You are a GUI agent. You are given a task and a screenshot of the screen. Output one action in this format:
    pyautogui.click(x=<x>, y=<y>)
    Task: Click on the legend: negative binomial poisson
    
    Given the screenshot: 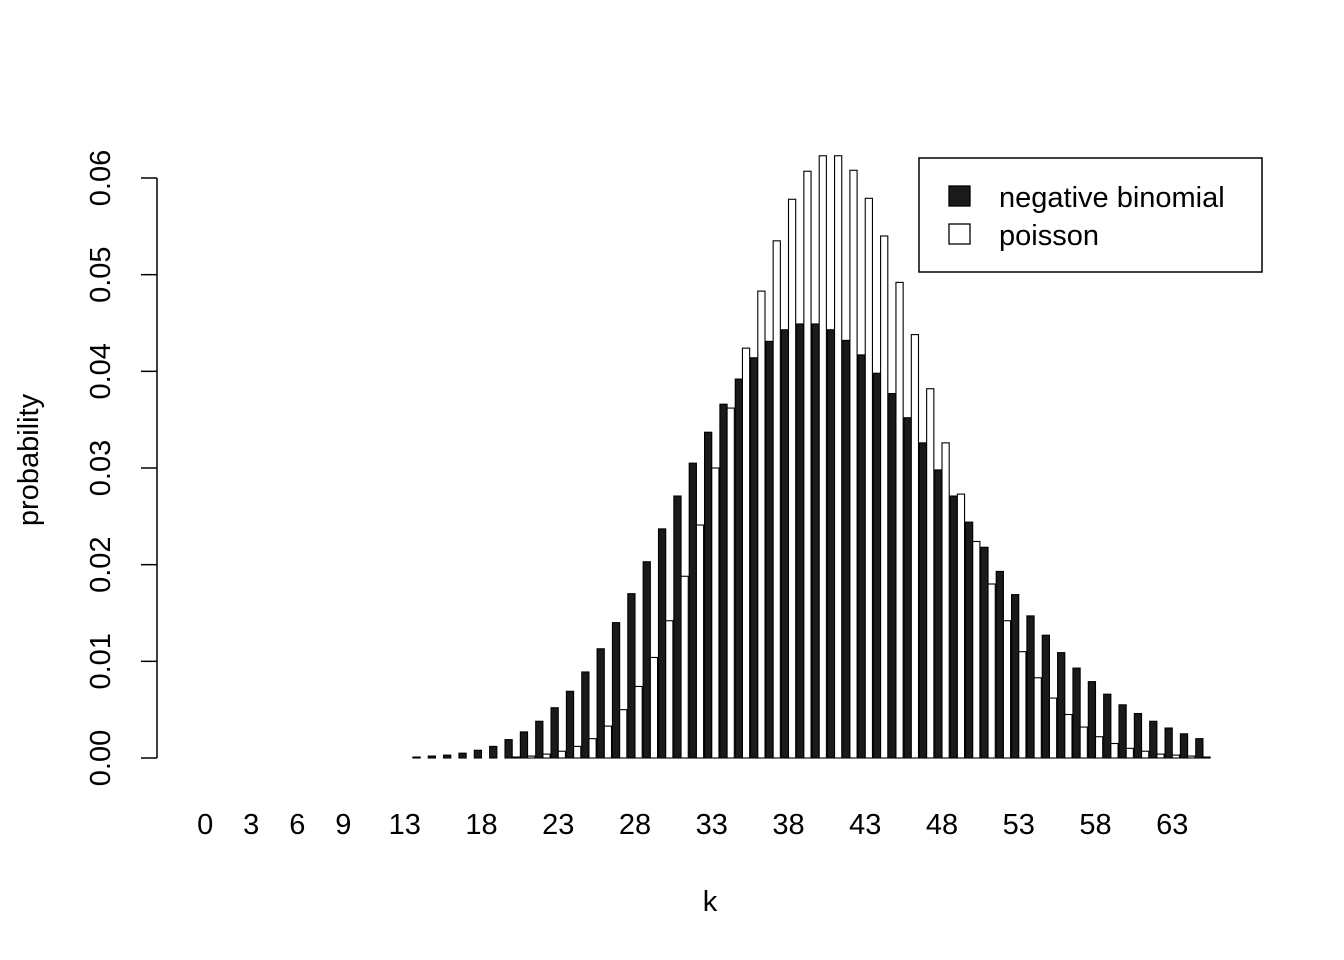 What is the action you would take?
    pyautogui.click(x=1090, y=215)
    